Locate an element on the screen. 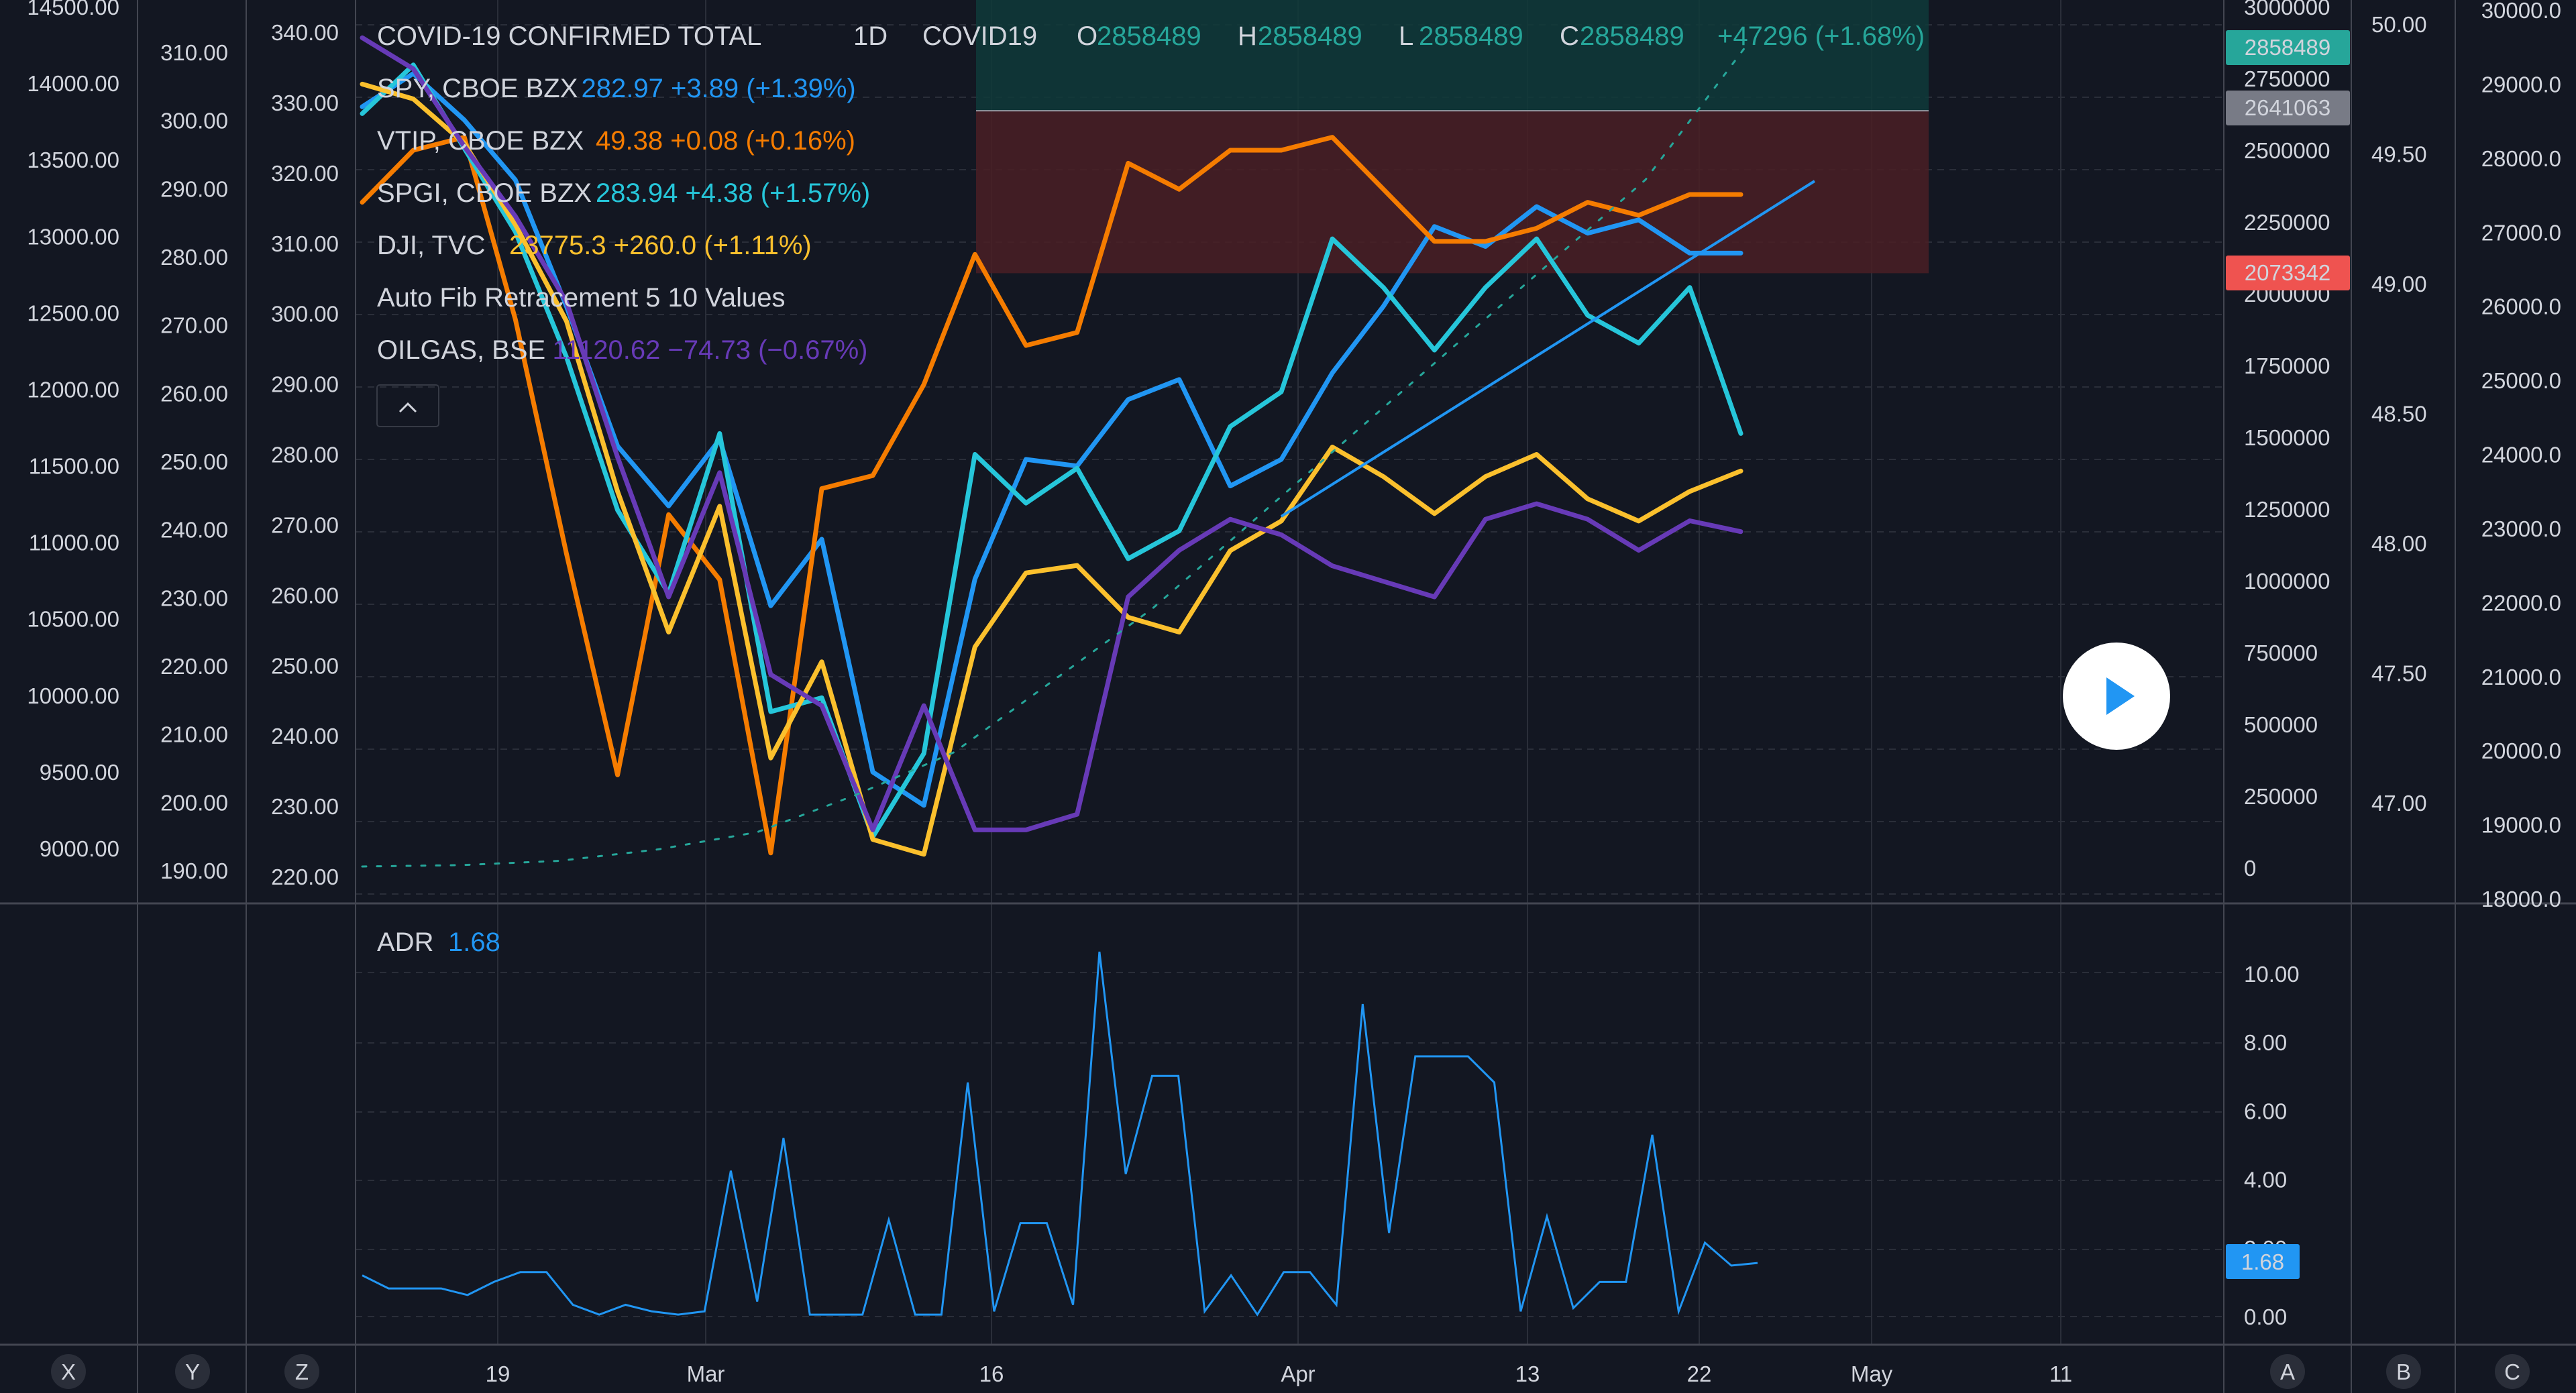  dji-axis-tick: 19000.0 is located at coordinates (2521, 826).